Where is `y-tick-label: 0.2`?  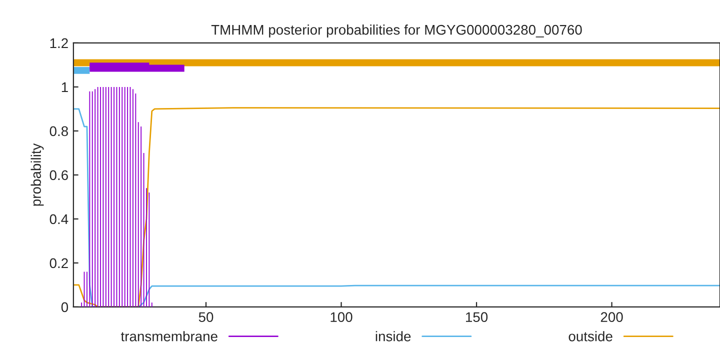
y-tick-label: 0.2 is located at coordinates (59, 263).